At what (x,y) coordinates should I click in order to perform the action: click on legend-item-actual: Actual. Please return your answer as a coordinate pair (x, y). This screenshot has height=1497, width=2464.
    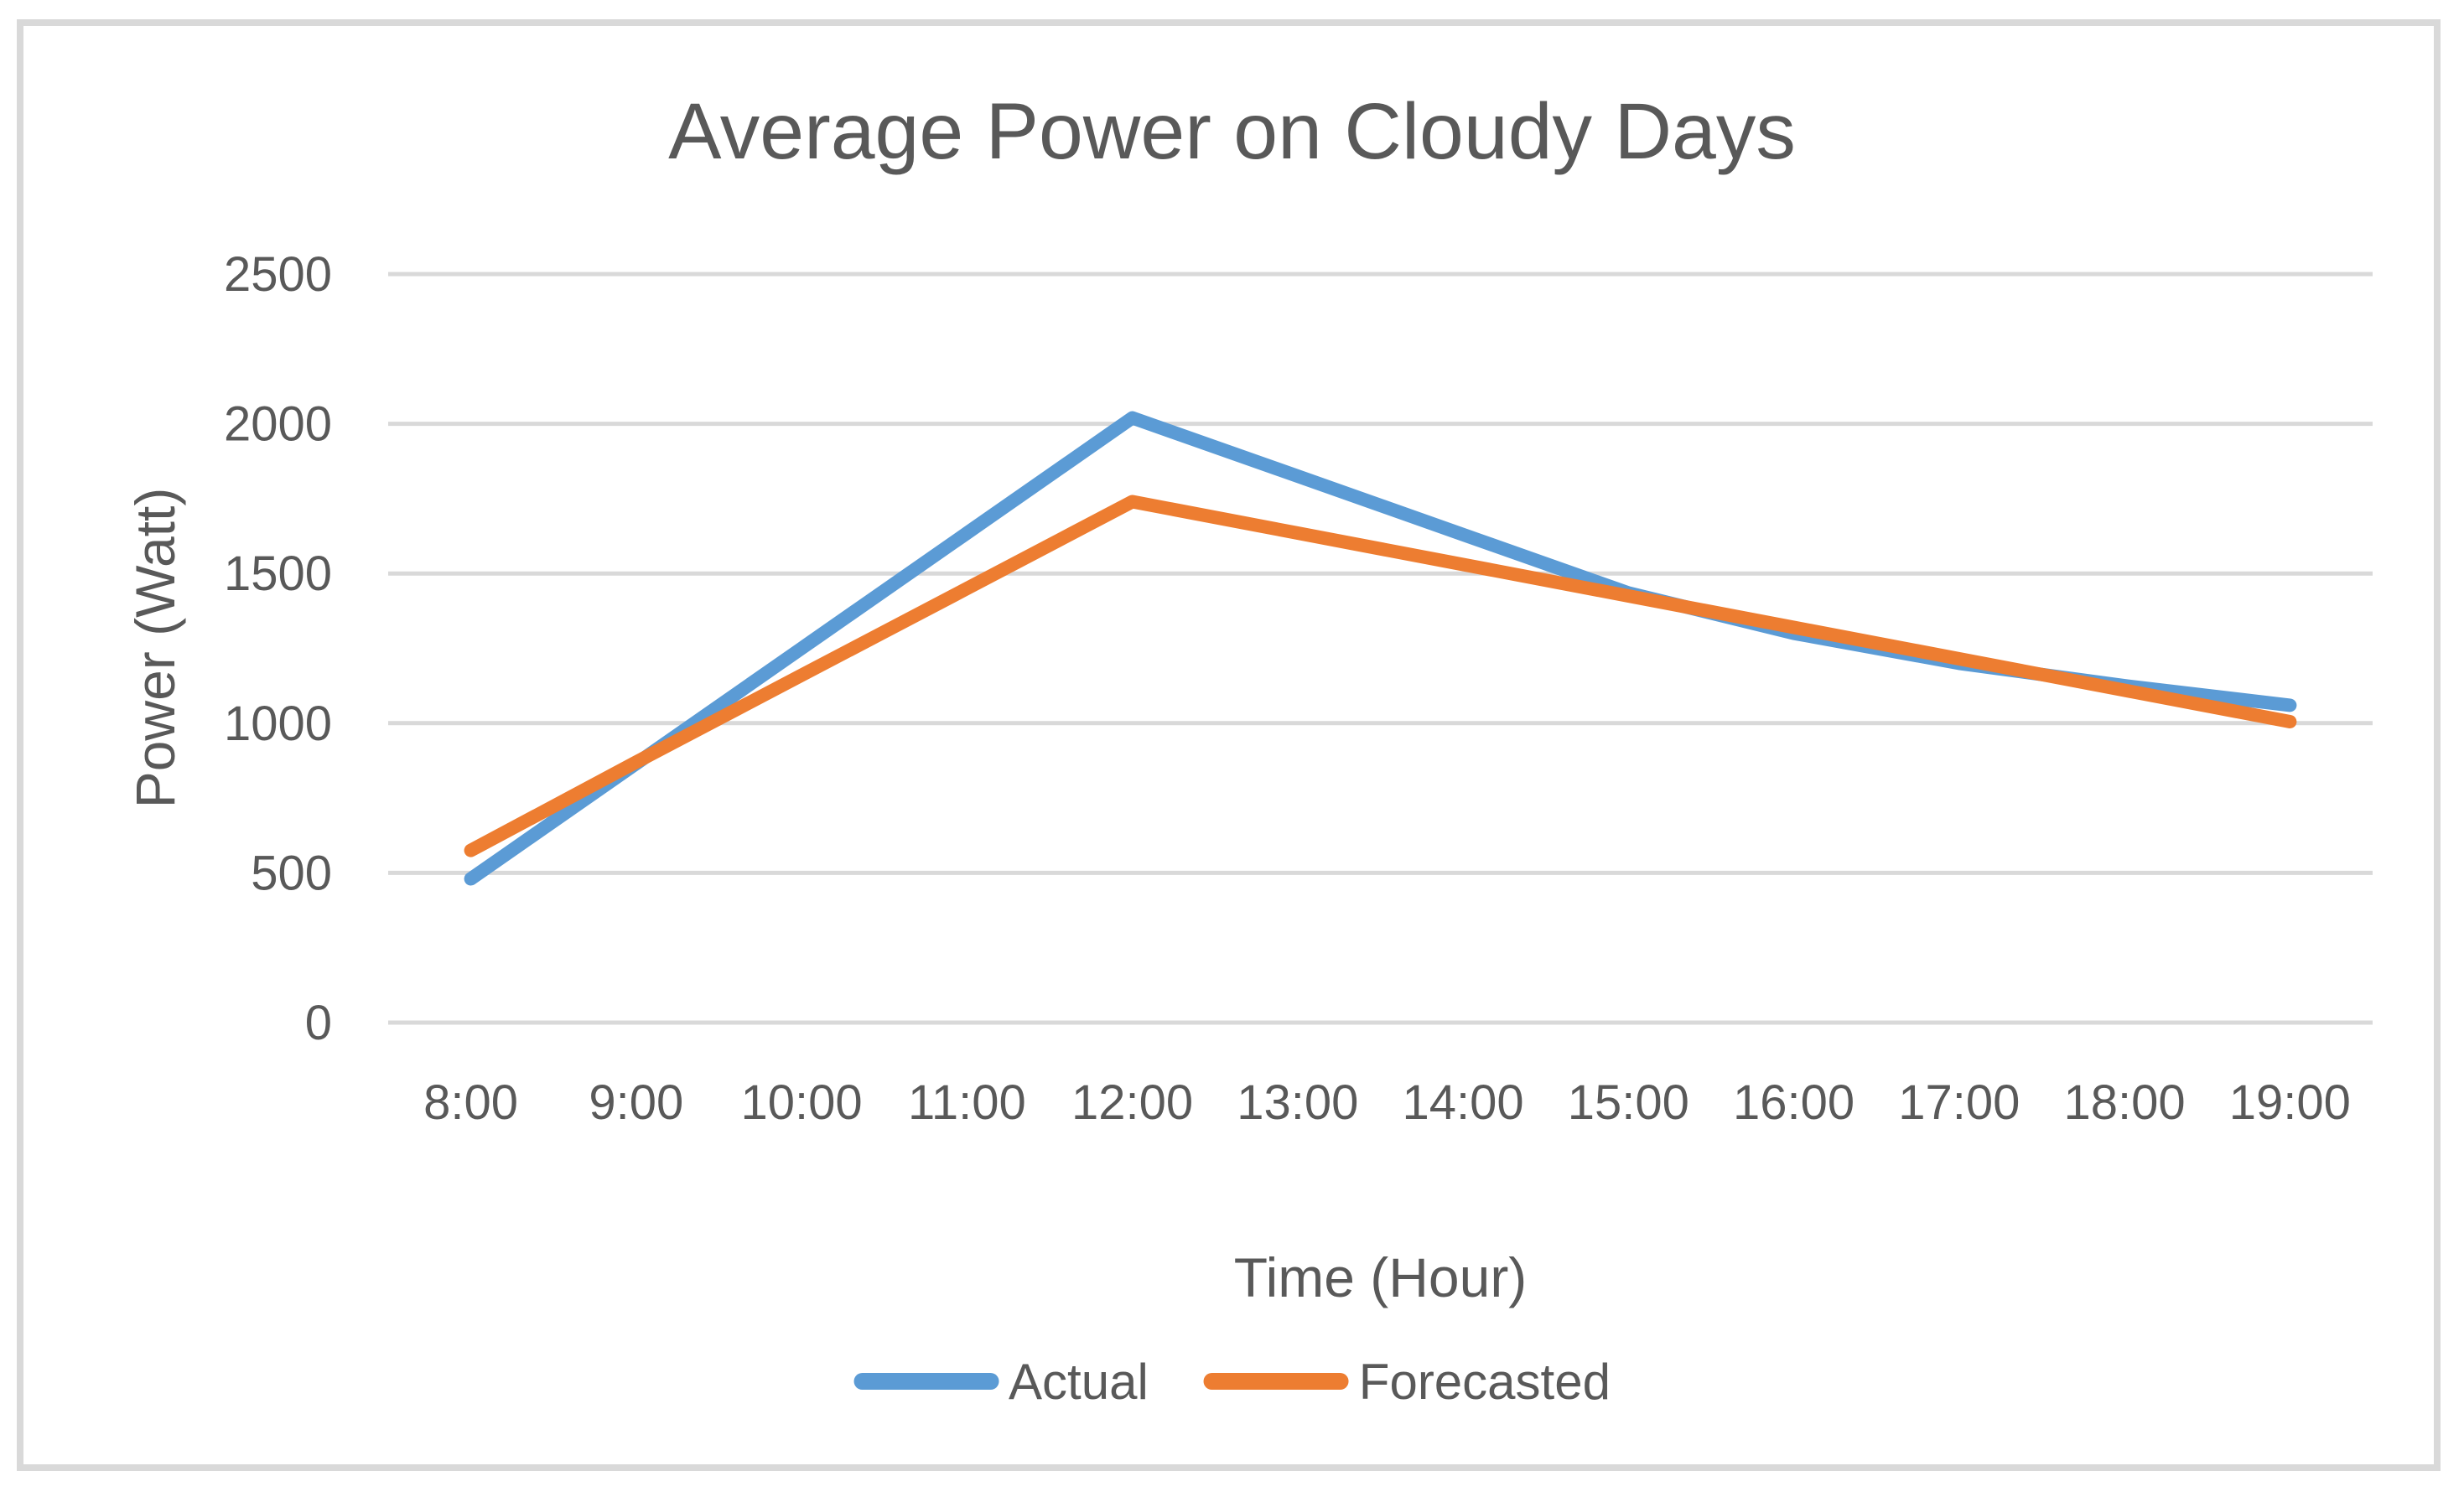
    Looking at the image, I should click on (1001, 1382).